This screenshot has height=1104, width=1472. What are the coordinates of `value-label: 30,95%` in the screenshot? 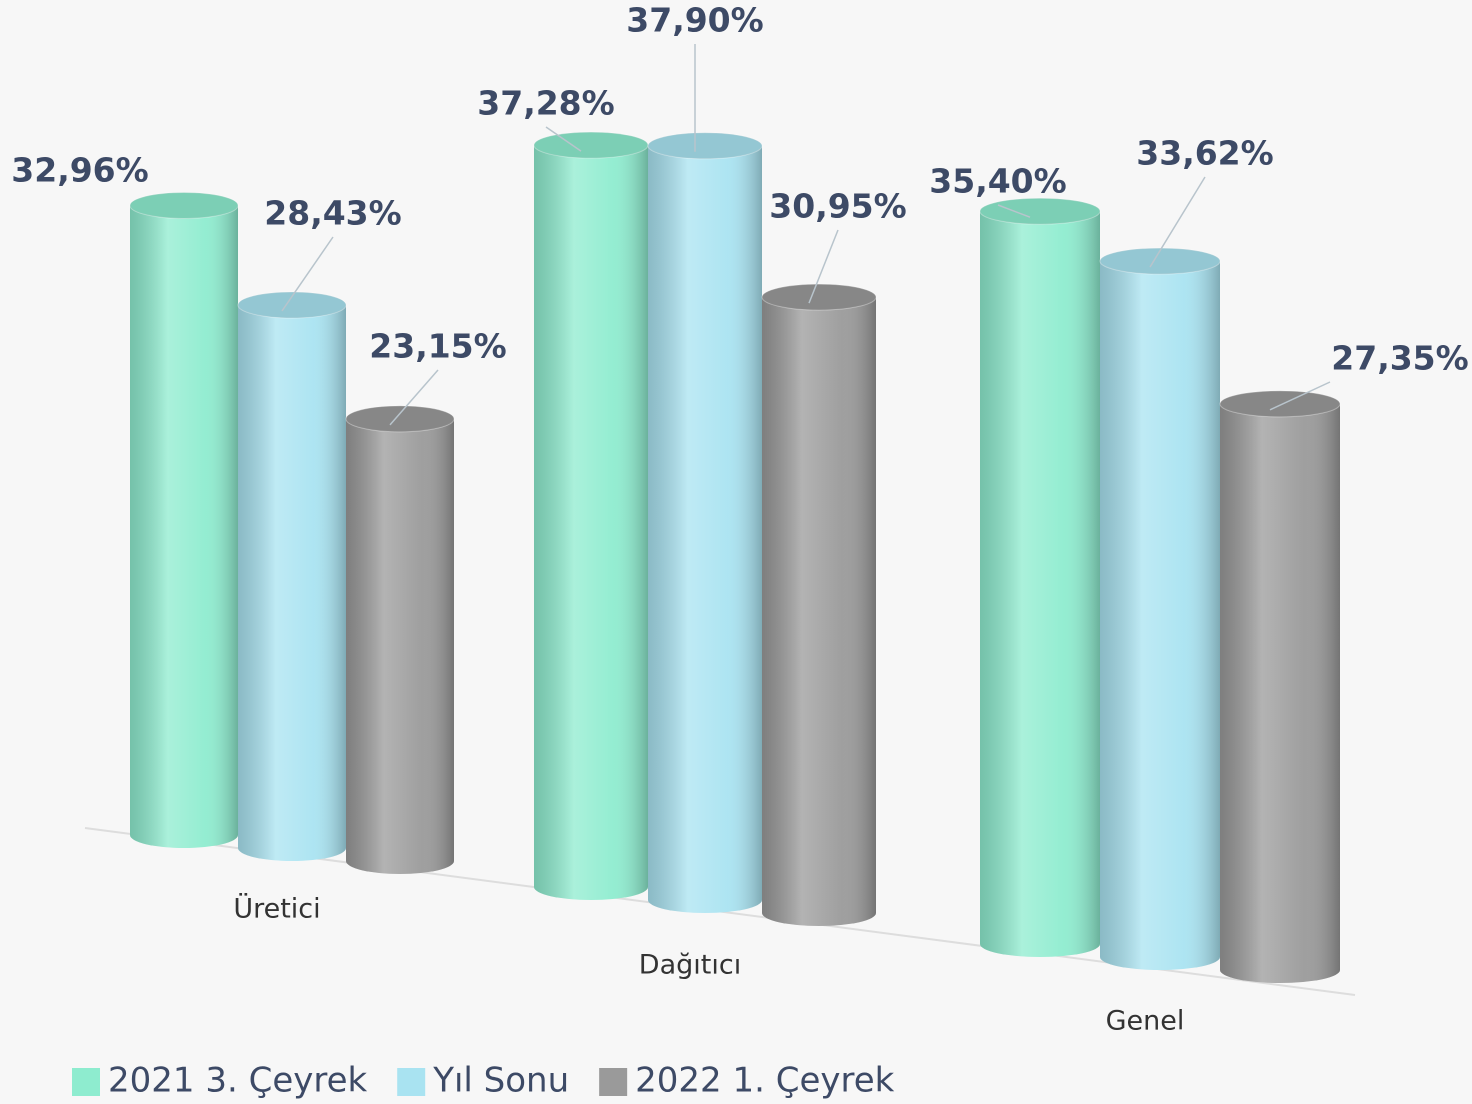 It's located at (837, 206).